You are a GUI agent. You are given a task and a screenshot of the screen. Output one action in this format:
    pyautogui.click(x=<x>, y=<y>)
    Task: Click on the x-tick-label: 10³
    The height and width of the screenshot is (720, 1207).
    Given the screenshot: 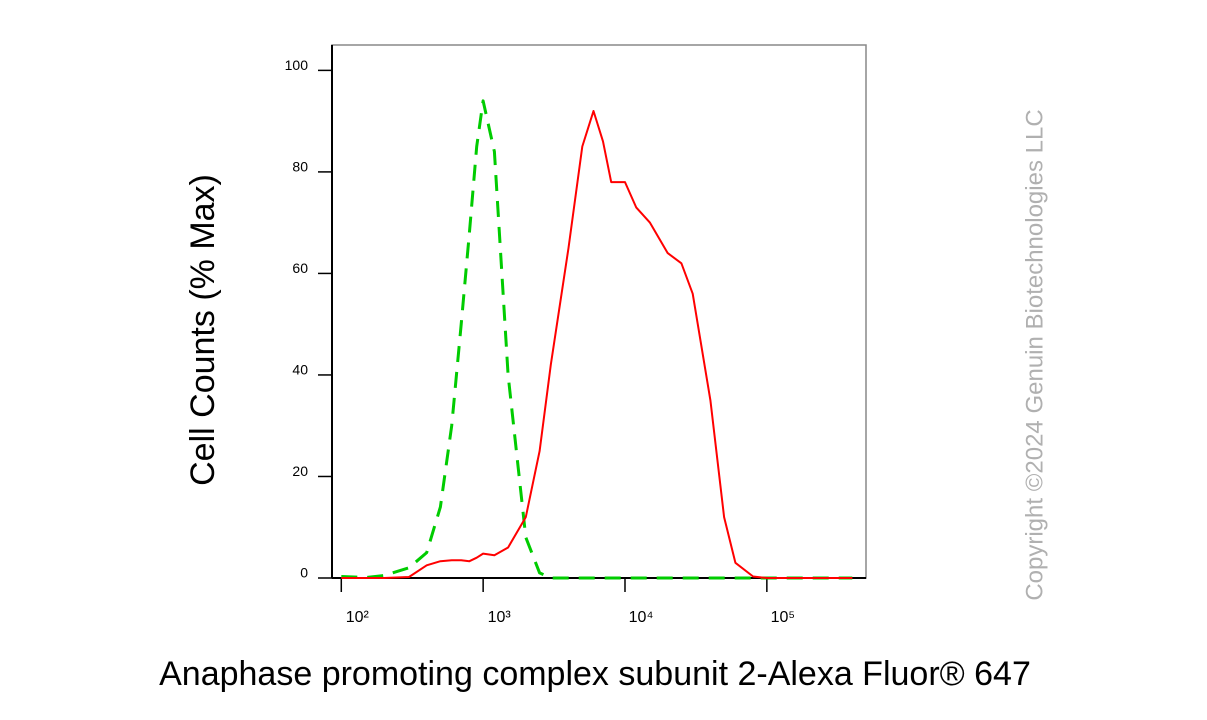 What is the action you would take?
    pyautogui.click(x=500, y=617)
    